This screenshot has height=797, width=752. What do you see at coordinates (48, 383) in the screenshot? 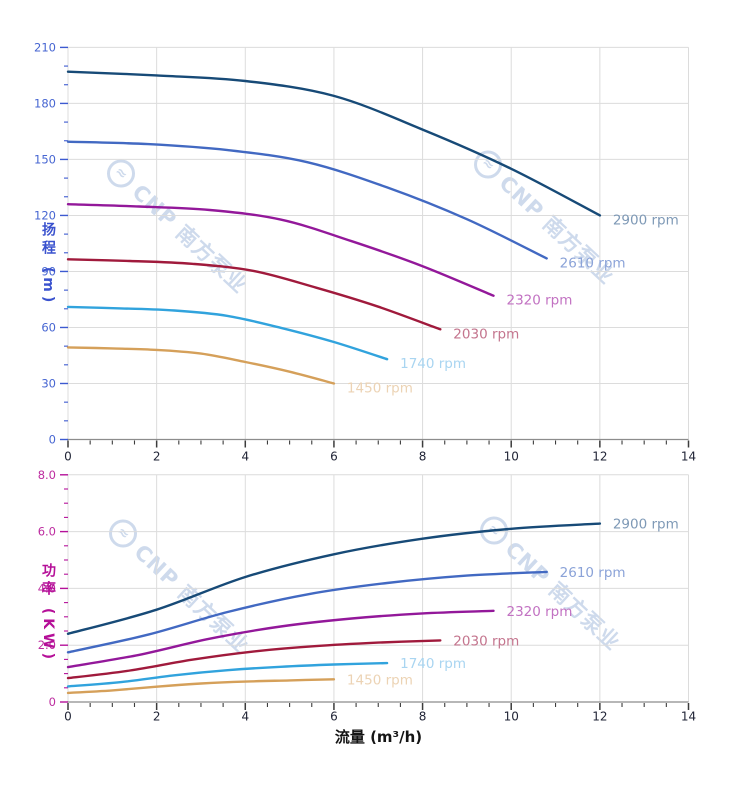
I see `y-tick-label: 30` at bounding box center [48, 383].